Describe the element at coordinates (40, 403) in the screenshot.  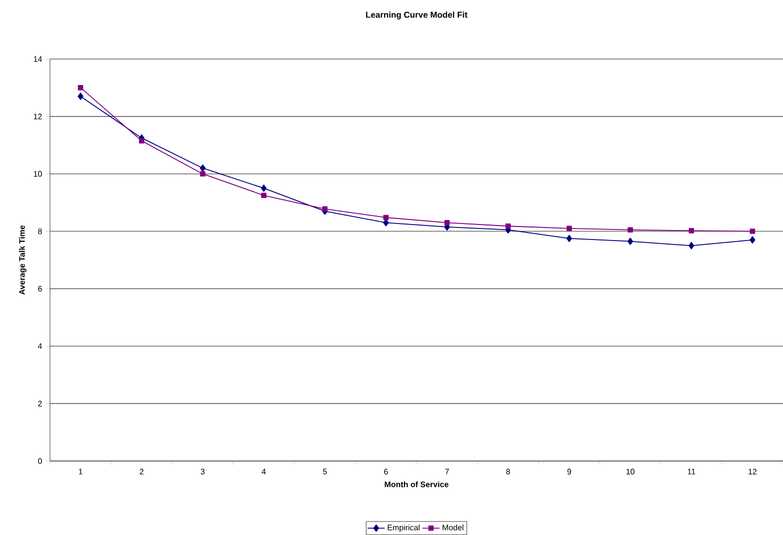
I see `y-tick-label: 2` at that location.